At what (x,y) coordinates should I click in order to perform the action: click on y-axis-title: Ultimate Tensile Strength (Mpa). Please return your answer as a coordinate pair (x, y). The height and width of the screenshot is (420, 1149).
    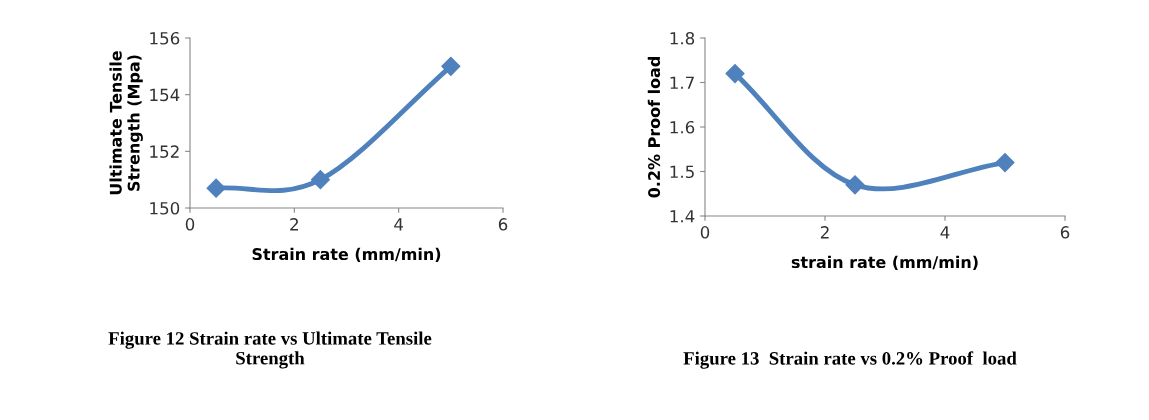
    Looking at the image, I should click on (126, 123).